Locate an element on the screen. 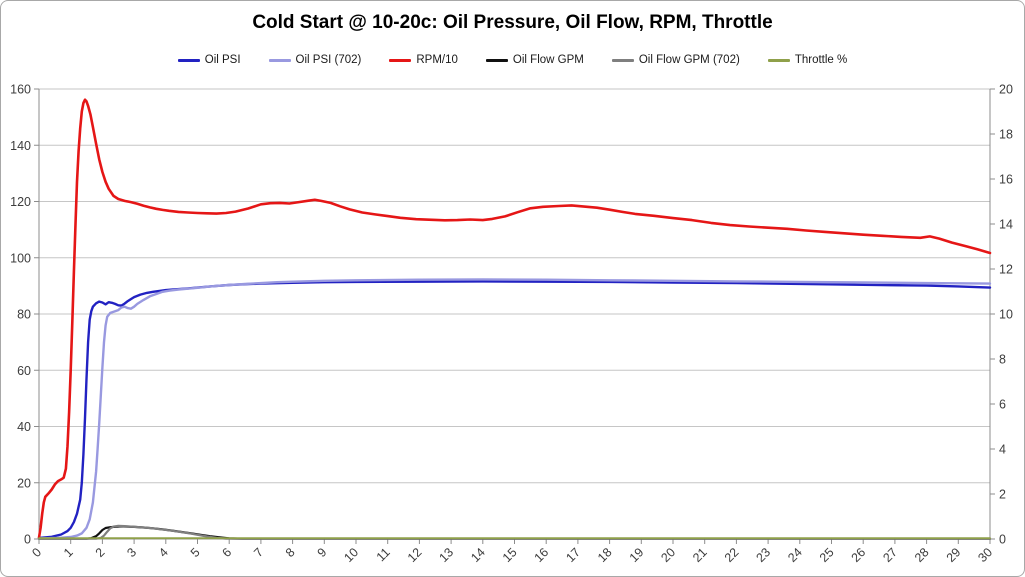 Image resolution: width=1025 pixels, height=577 pixels. x-axis-tick-label: 21 is located at coordinates (700, 555).